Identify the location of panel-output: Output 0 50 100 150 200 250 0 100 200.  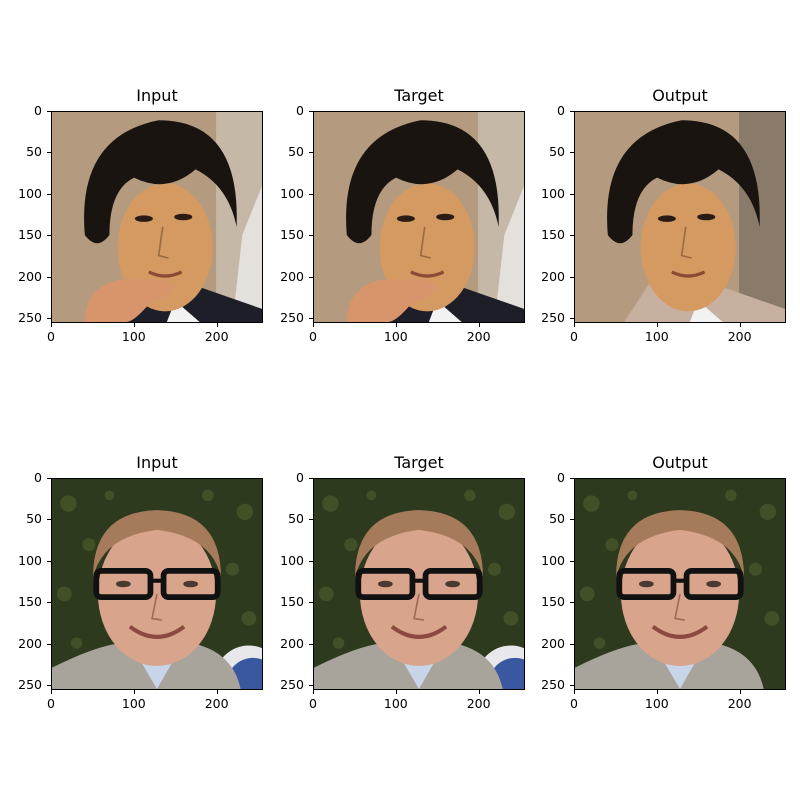
(663, 215).